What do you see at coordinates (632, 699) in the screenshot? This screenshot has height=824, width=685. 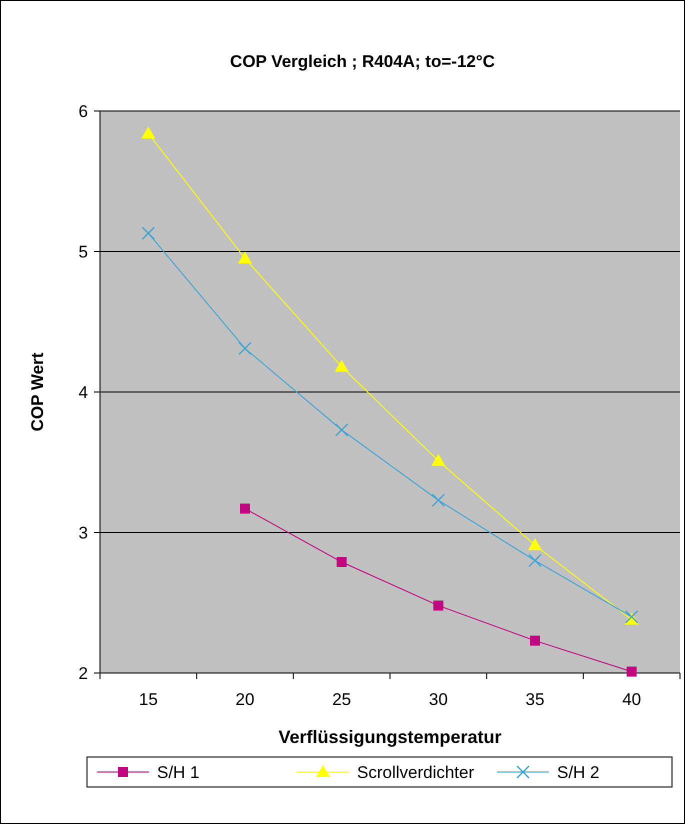 I see `x-tick-label: 40` at bounding box center [632, 699].